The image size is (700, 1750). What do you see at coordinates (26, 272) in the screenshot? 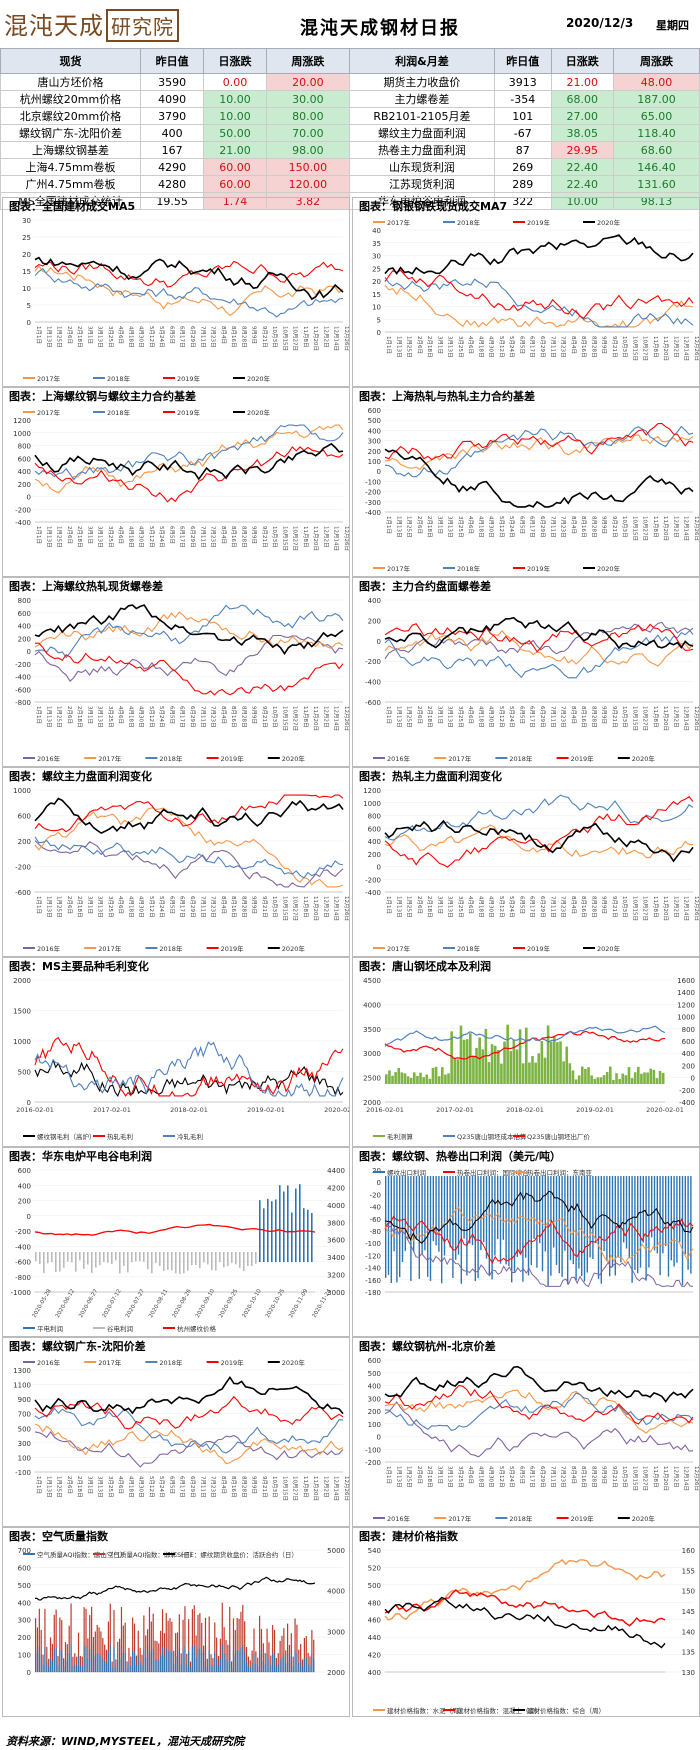
I see `y-tick-label: 15` at bounding box center [26, 272].